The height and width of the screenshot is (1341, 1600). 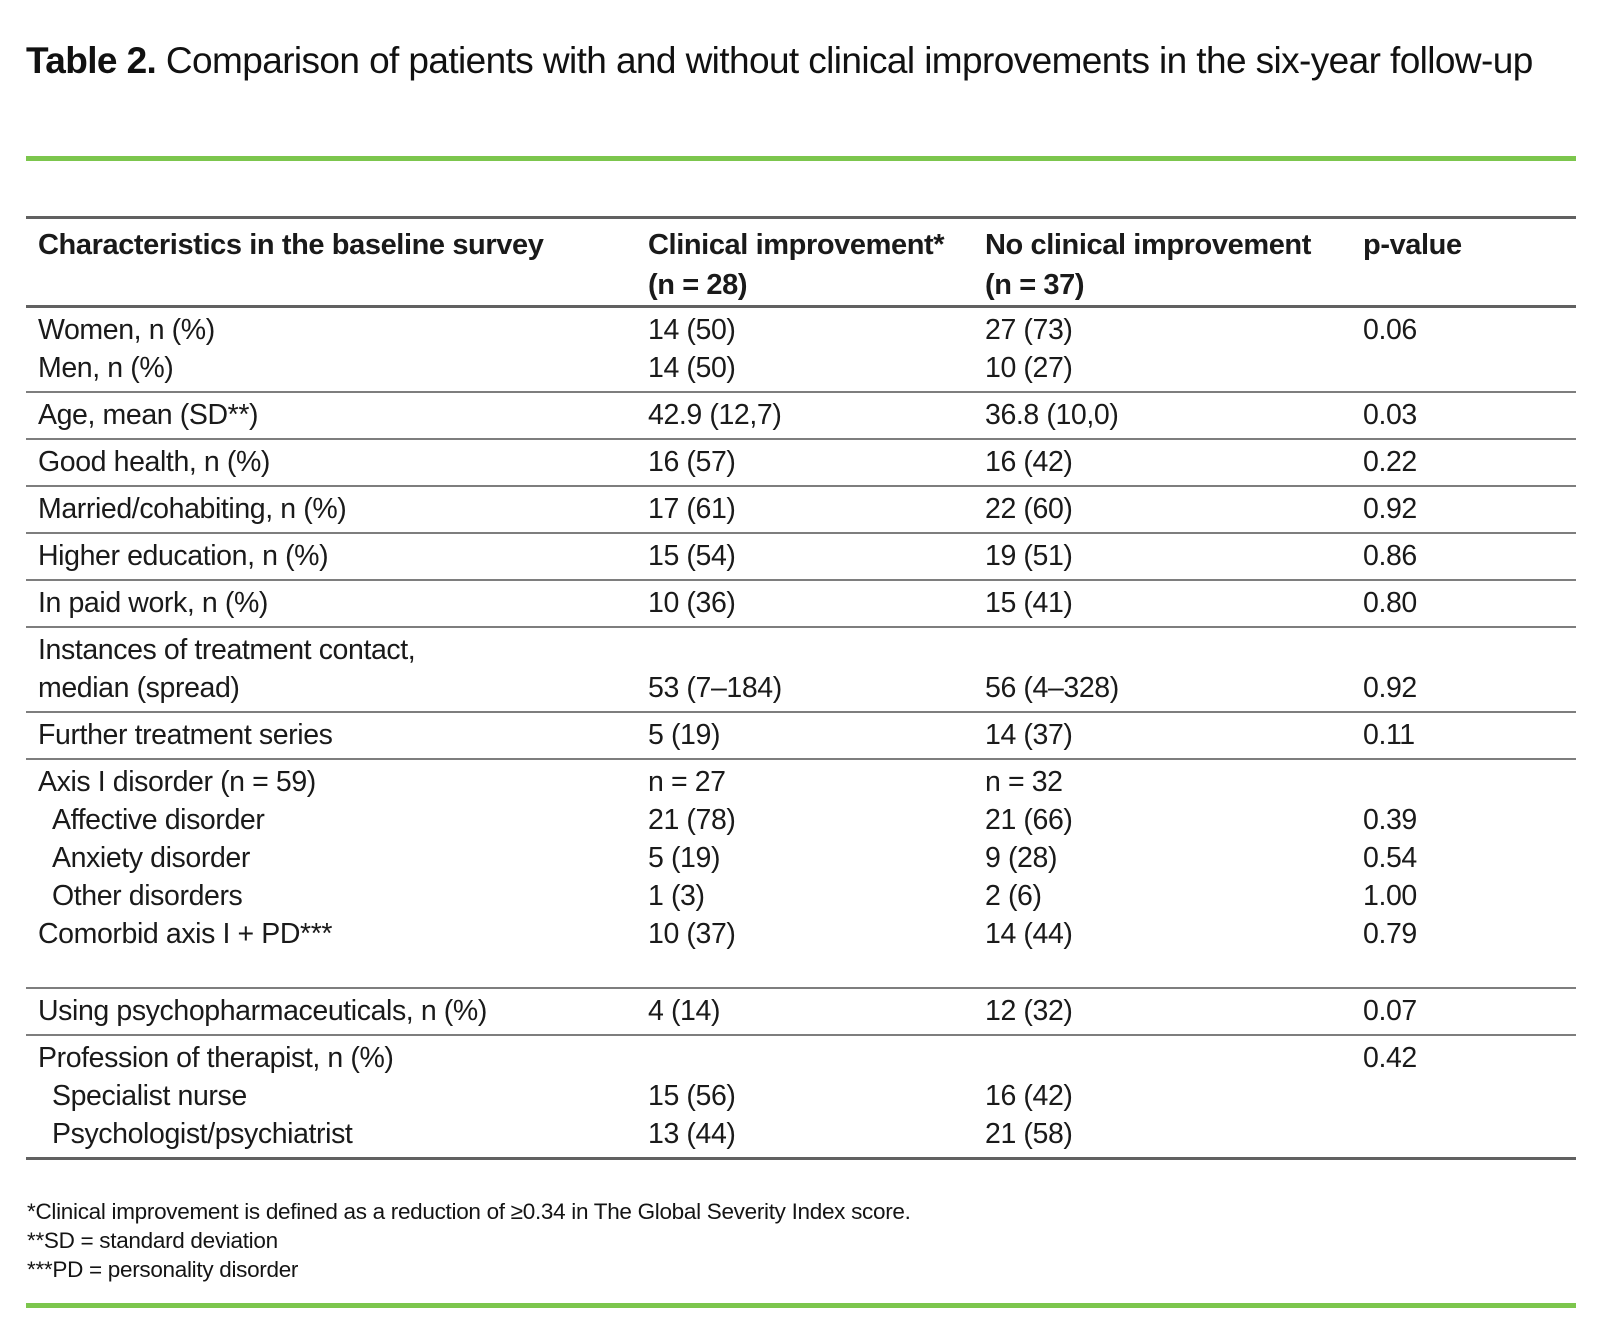 I want to click on cell-no-clinical-improvement: 36.8 (10,0), so click(x=1052, y=415).